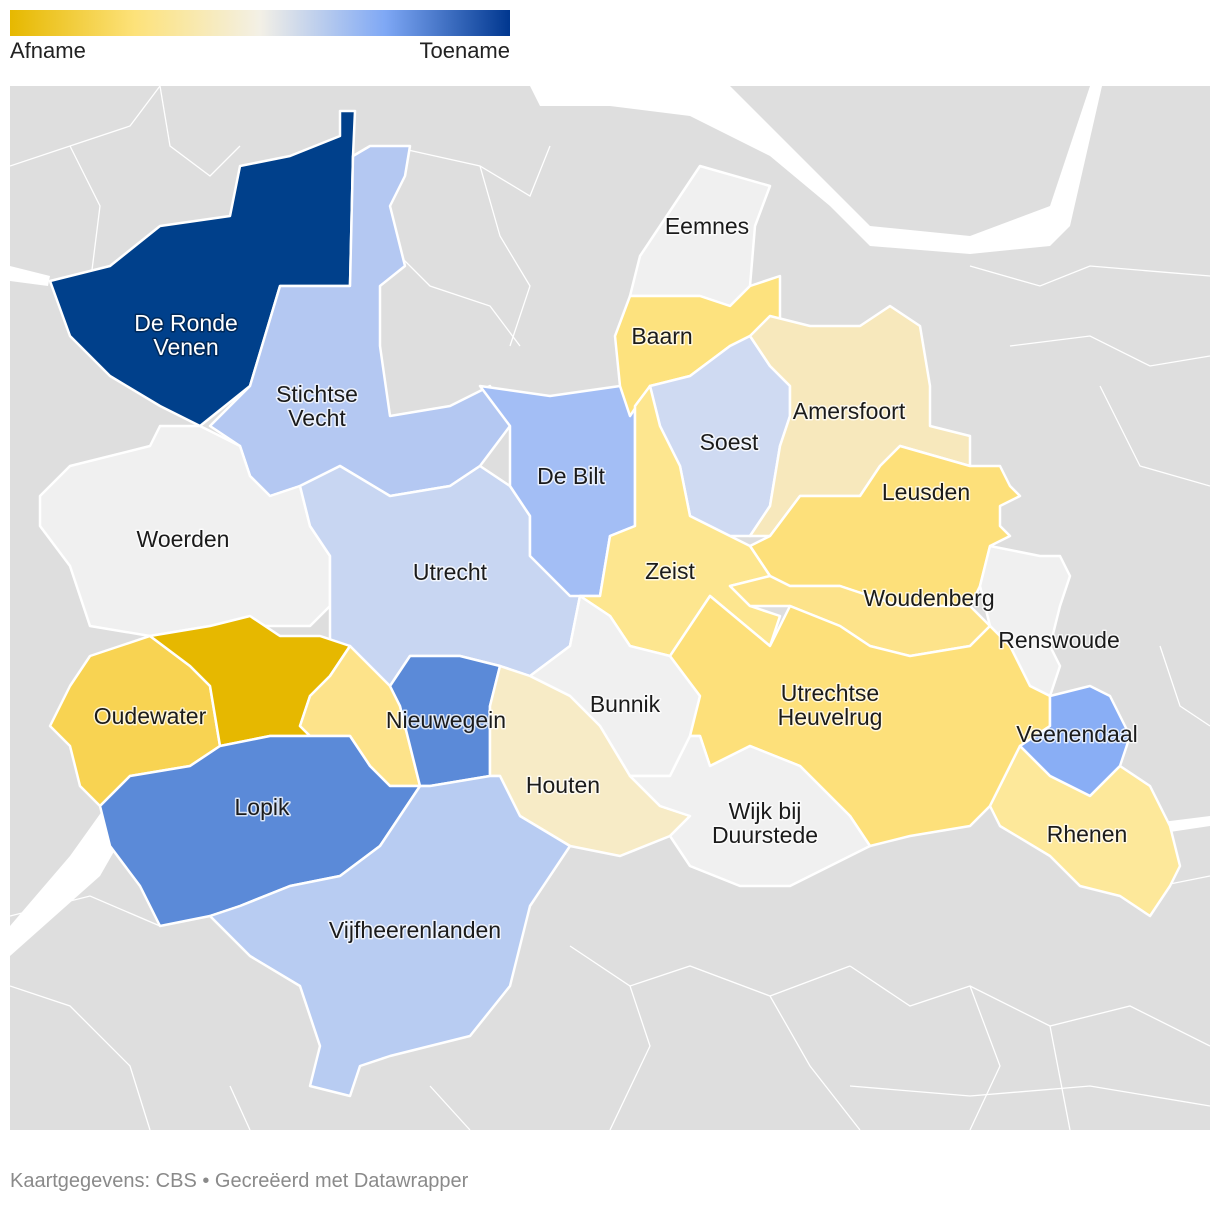 Image resolution: width=1220 pixels, height=1206 pixels. Describe the element at coordinates (563, 785) in the screenshot. I see `label-houten: Houten` at that location.